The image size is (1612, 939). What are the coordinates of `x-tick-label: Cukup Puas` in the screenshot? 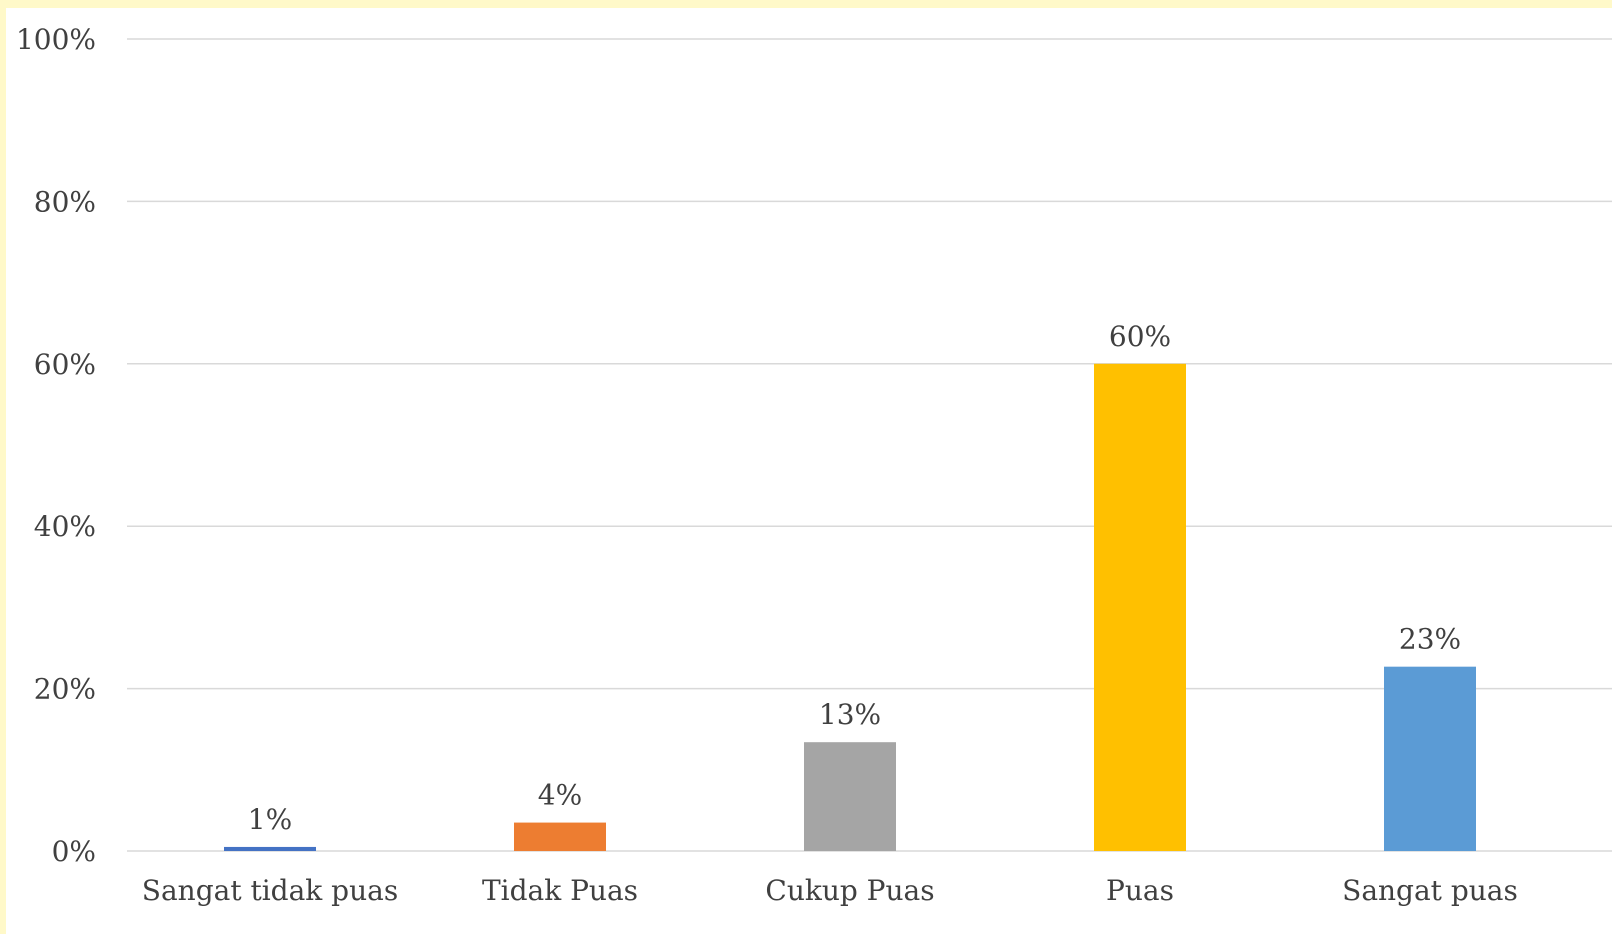 It's located at (849, 890).